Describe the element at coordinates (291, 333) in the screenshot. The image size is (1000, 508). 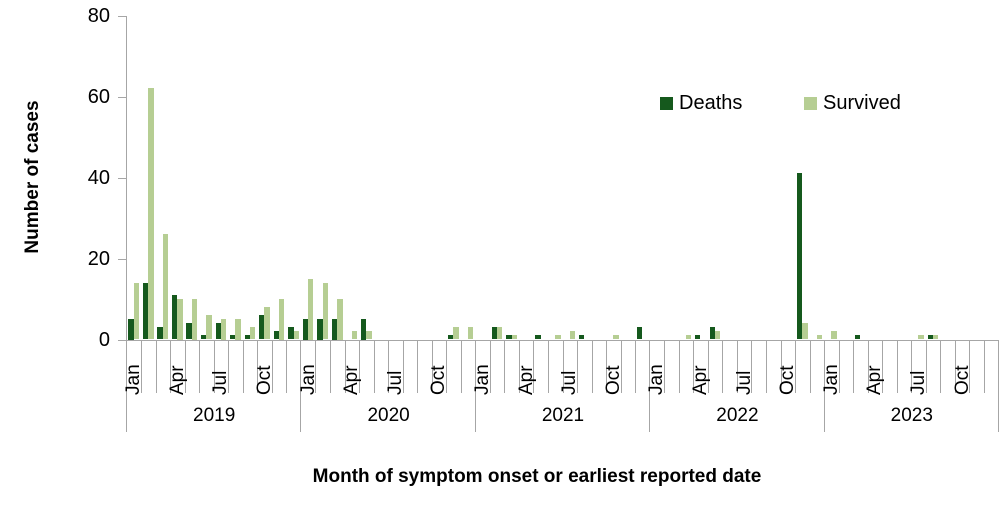
I see `bar-deaths-2019-Dec` at that location.